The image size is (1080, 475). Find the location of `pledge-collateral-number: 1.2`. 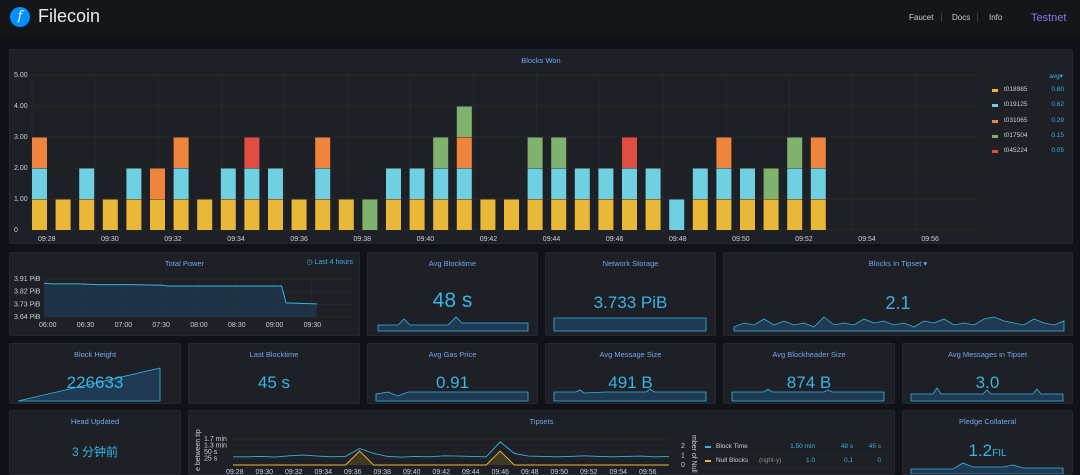

pledge-collateral-number: 1.2 is located at coordinates (980, 450).